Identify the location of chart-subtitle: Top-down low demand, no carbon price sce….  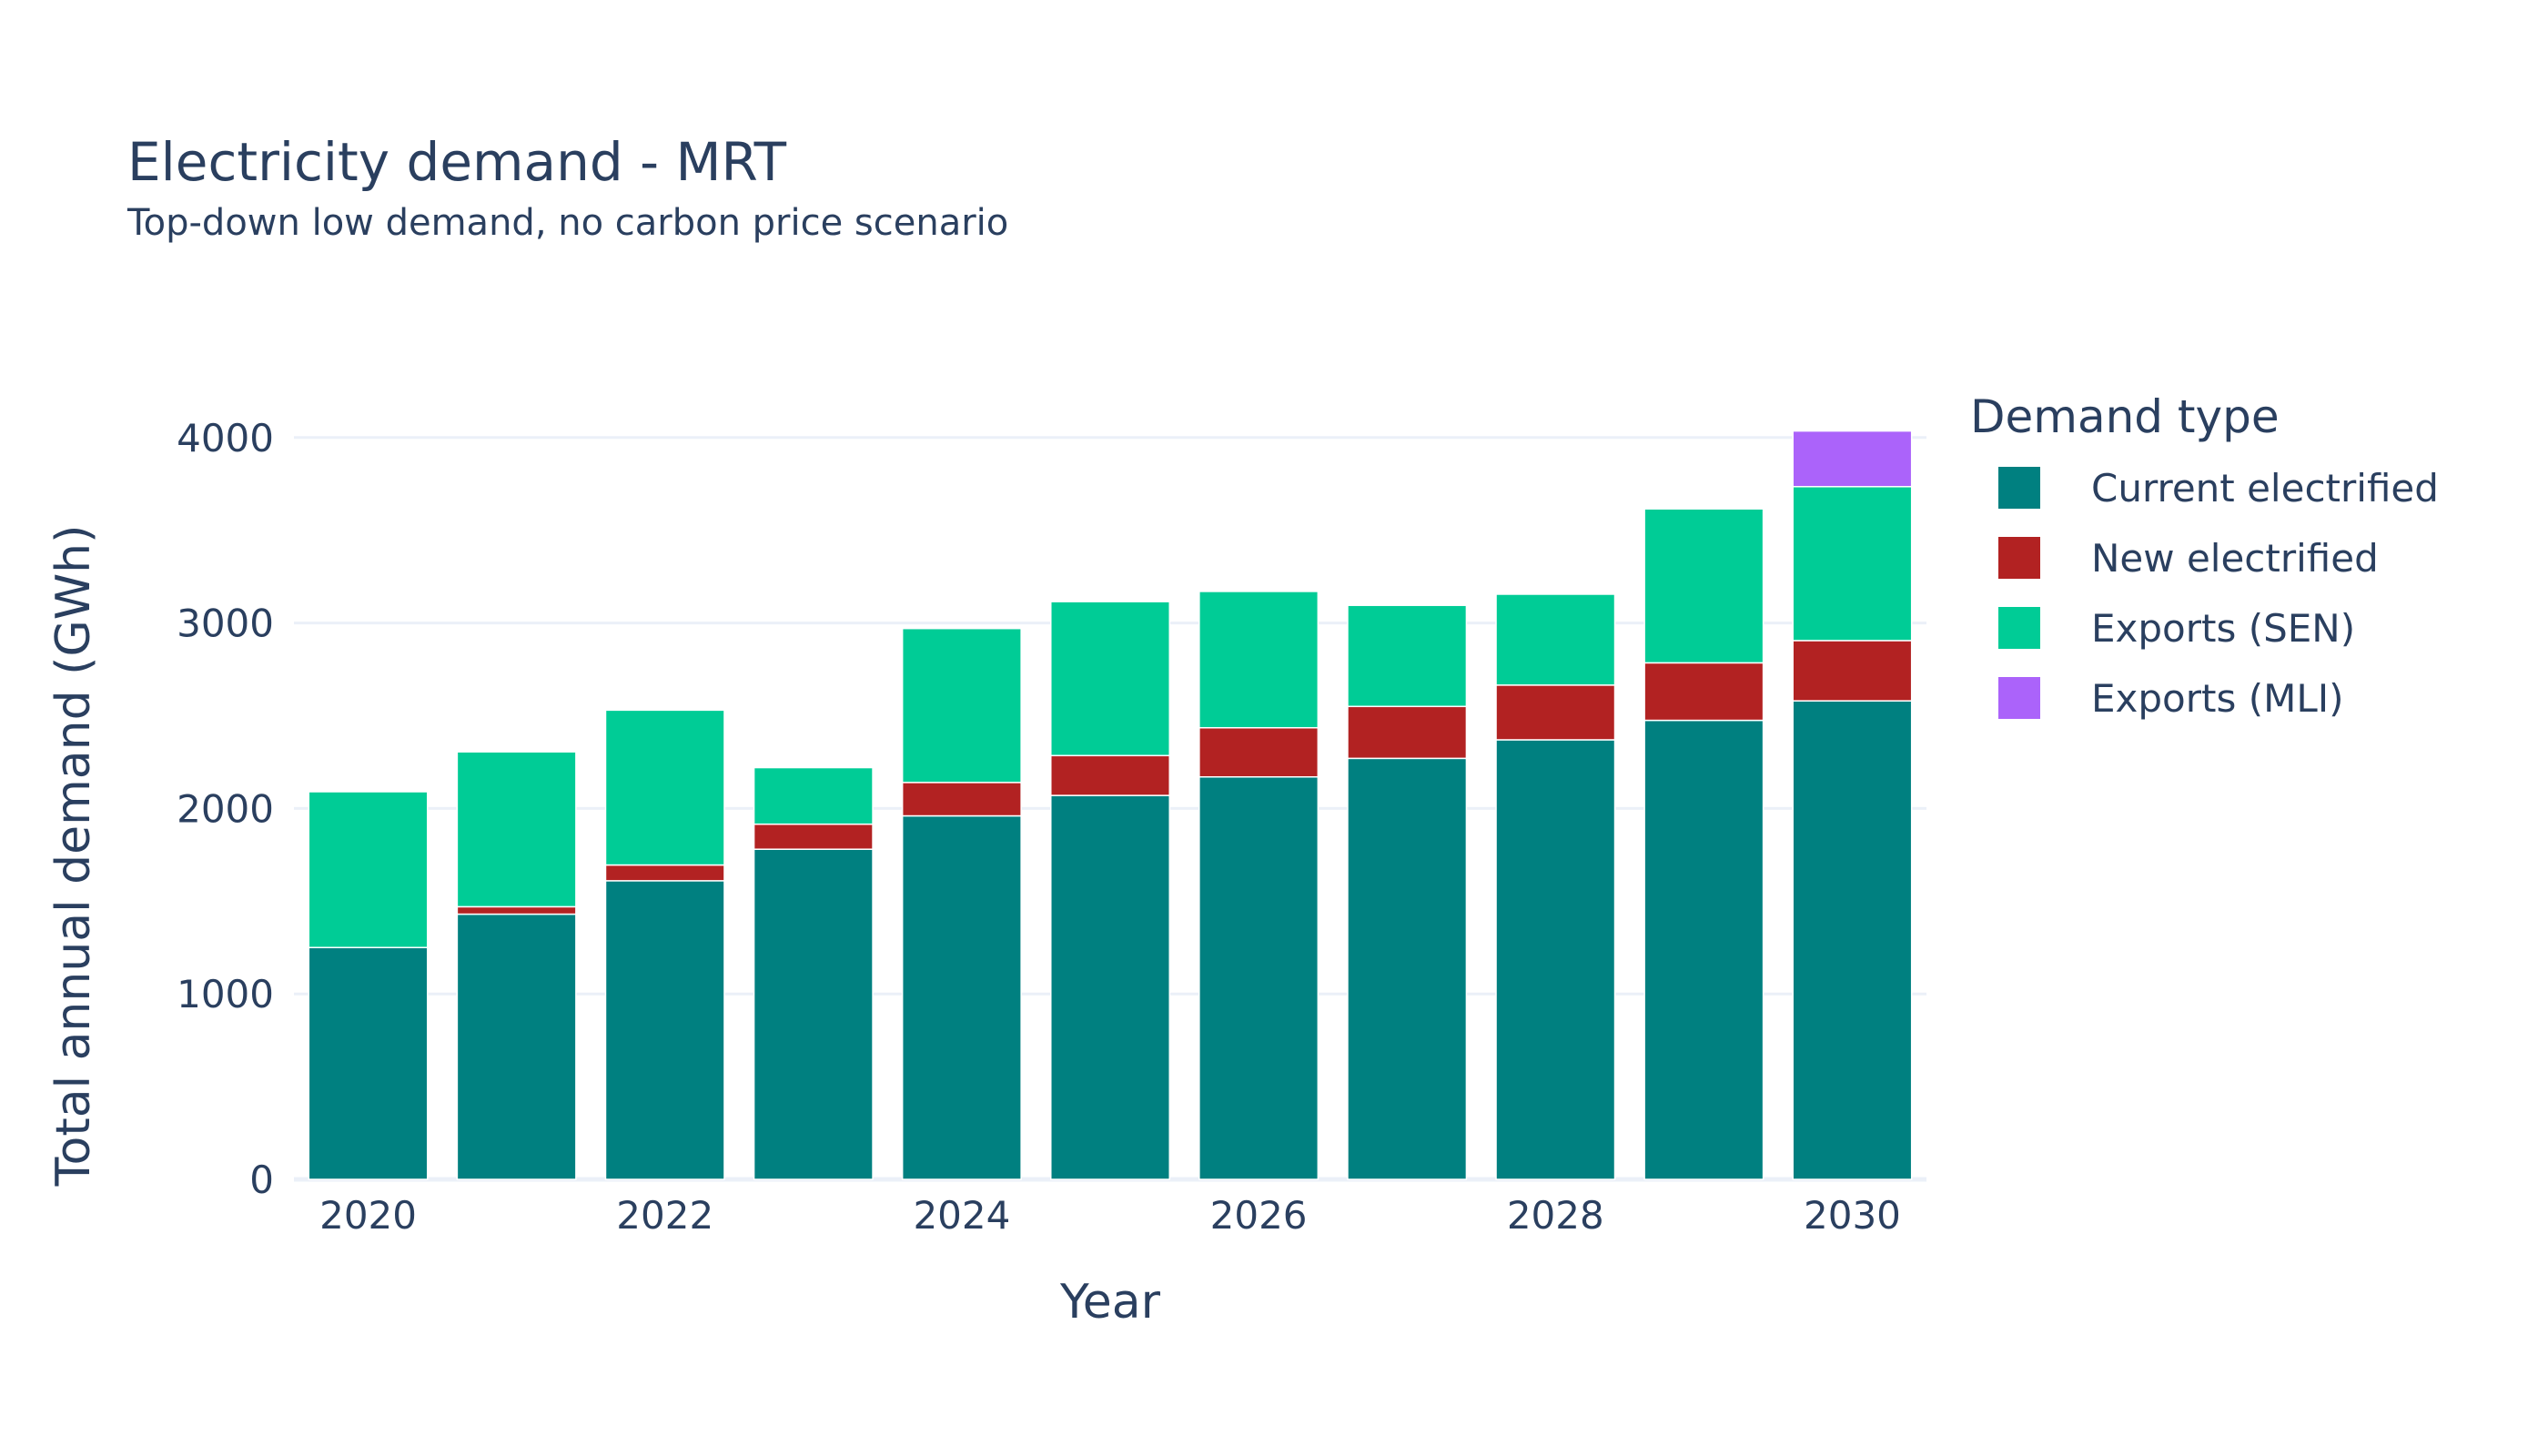
(567, 223).